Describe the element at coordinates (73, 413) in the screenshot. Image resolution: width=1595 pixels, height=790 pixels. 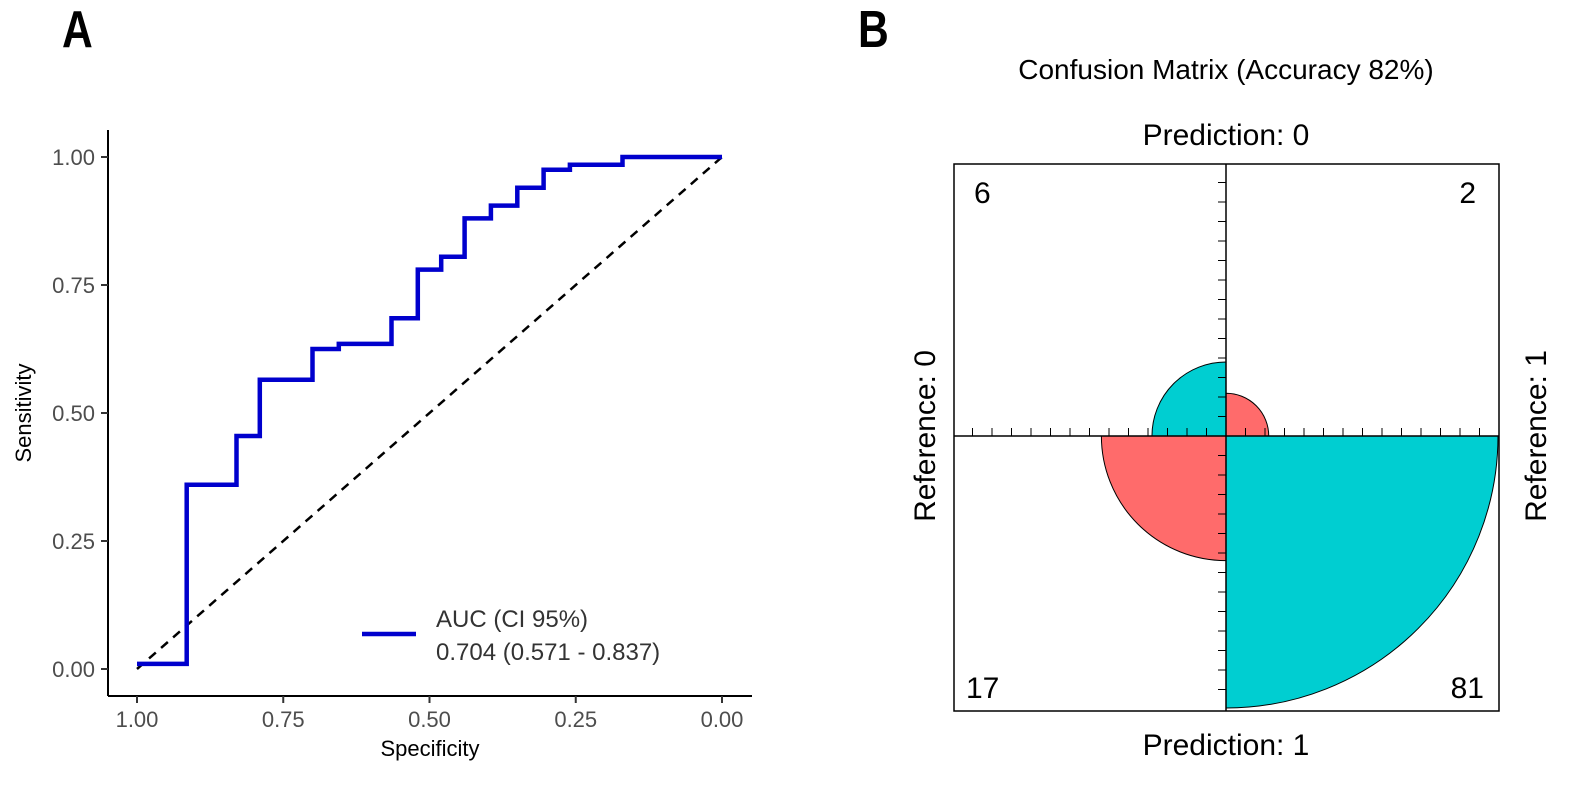
I see `y-tick-label: 0.50` at that location.